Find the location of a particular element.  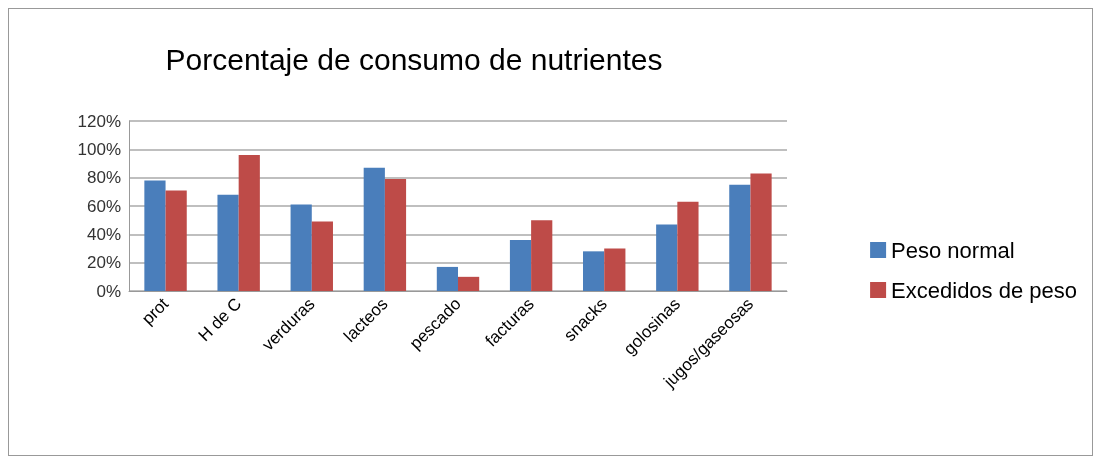

y-tick-label: 40% is located at coordinates (103, 234).